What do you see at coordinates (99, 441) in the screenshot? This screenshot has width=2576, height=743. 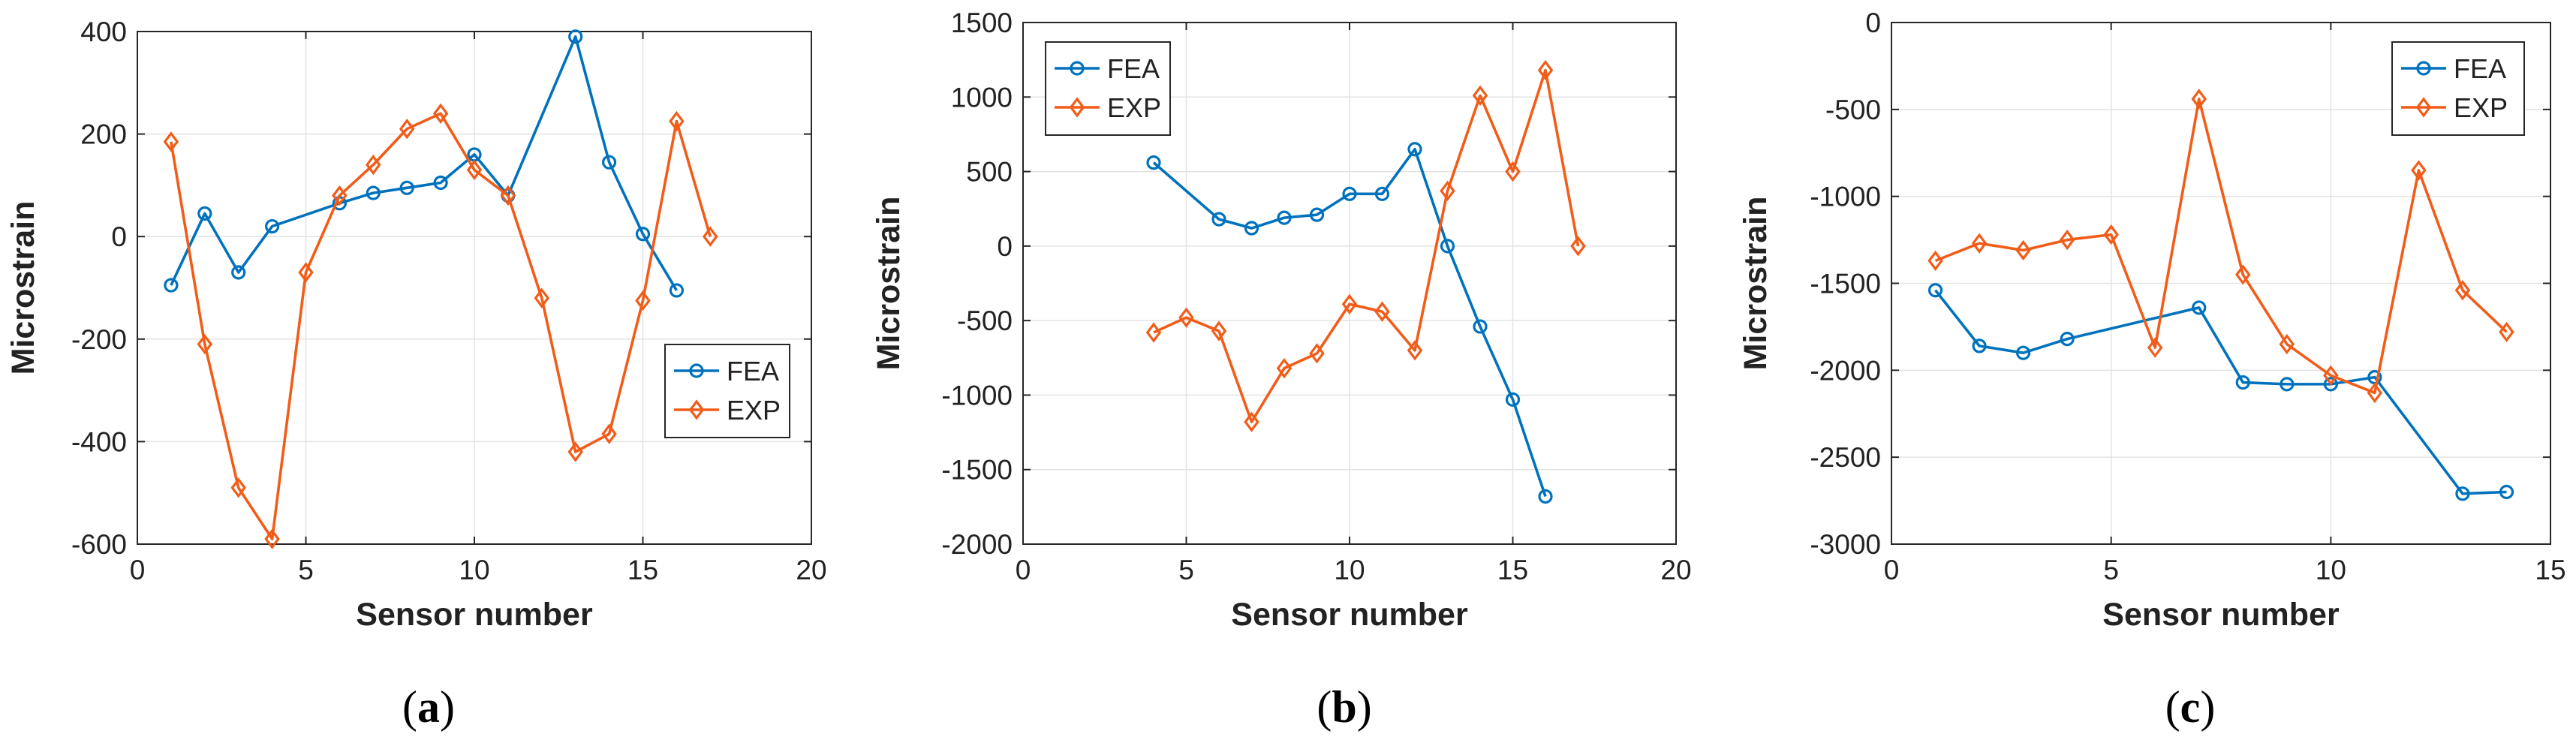 I see `y-tick-label: -400` at bounding box center [99, 441].